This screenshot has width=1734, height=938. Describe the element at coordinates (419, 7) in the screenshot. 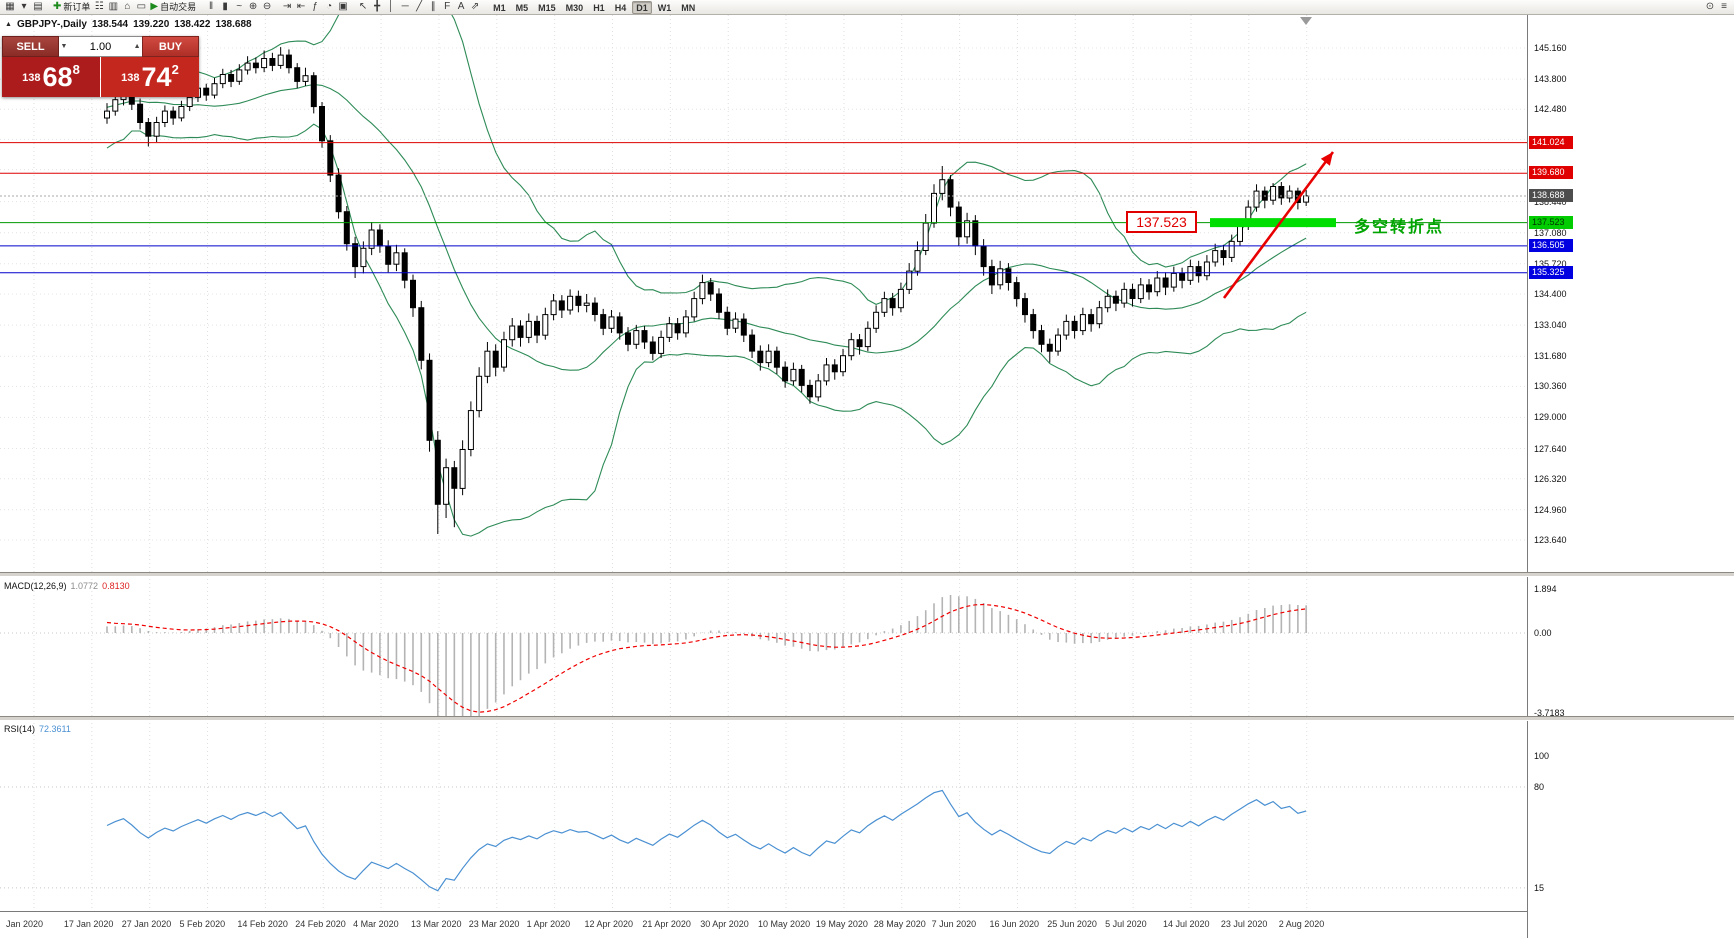

I see `trendline-icon: ╱` at that location.